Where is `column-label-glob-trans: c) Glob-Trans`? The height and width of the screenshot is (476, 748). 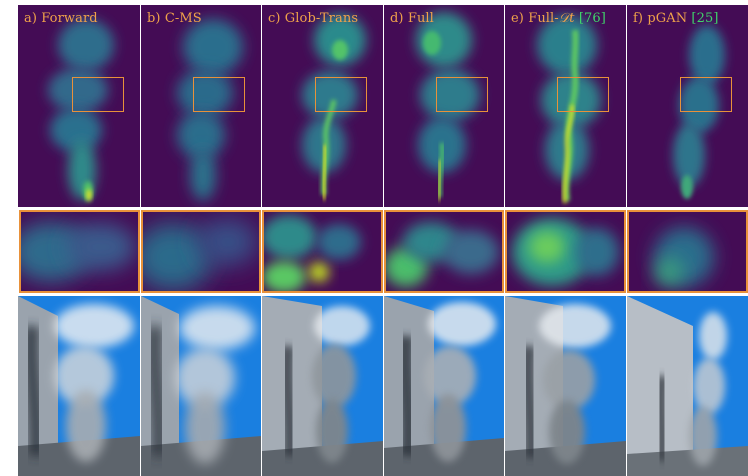
column-label-glob-trans: c) Glob-Trans is located at coordinates (313, 18).